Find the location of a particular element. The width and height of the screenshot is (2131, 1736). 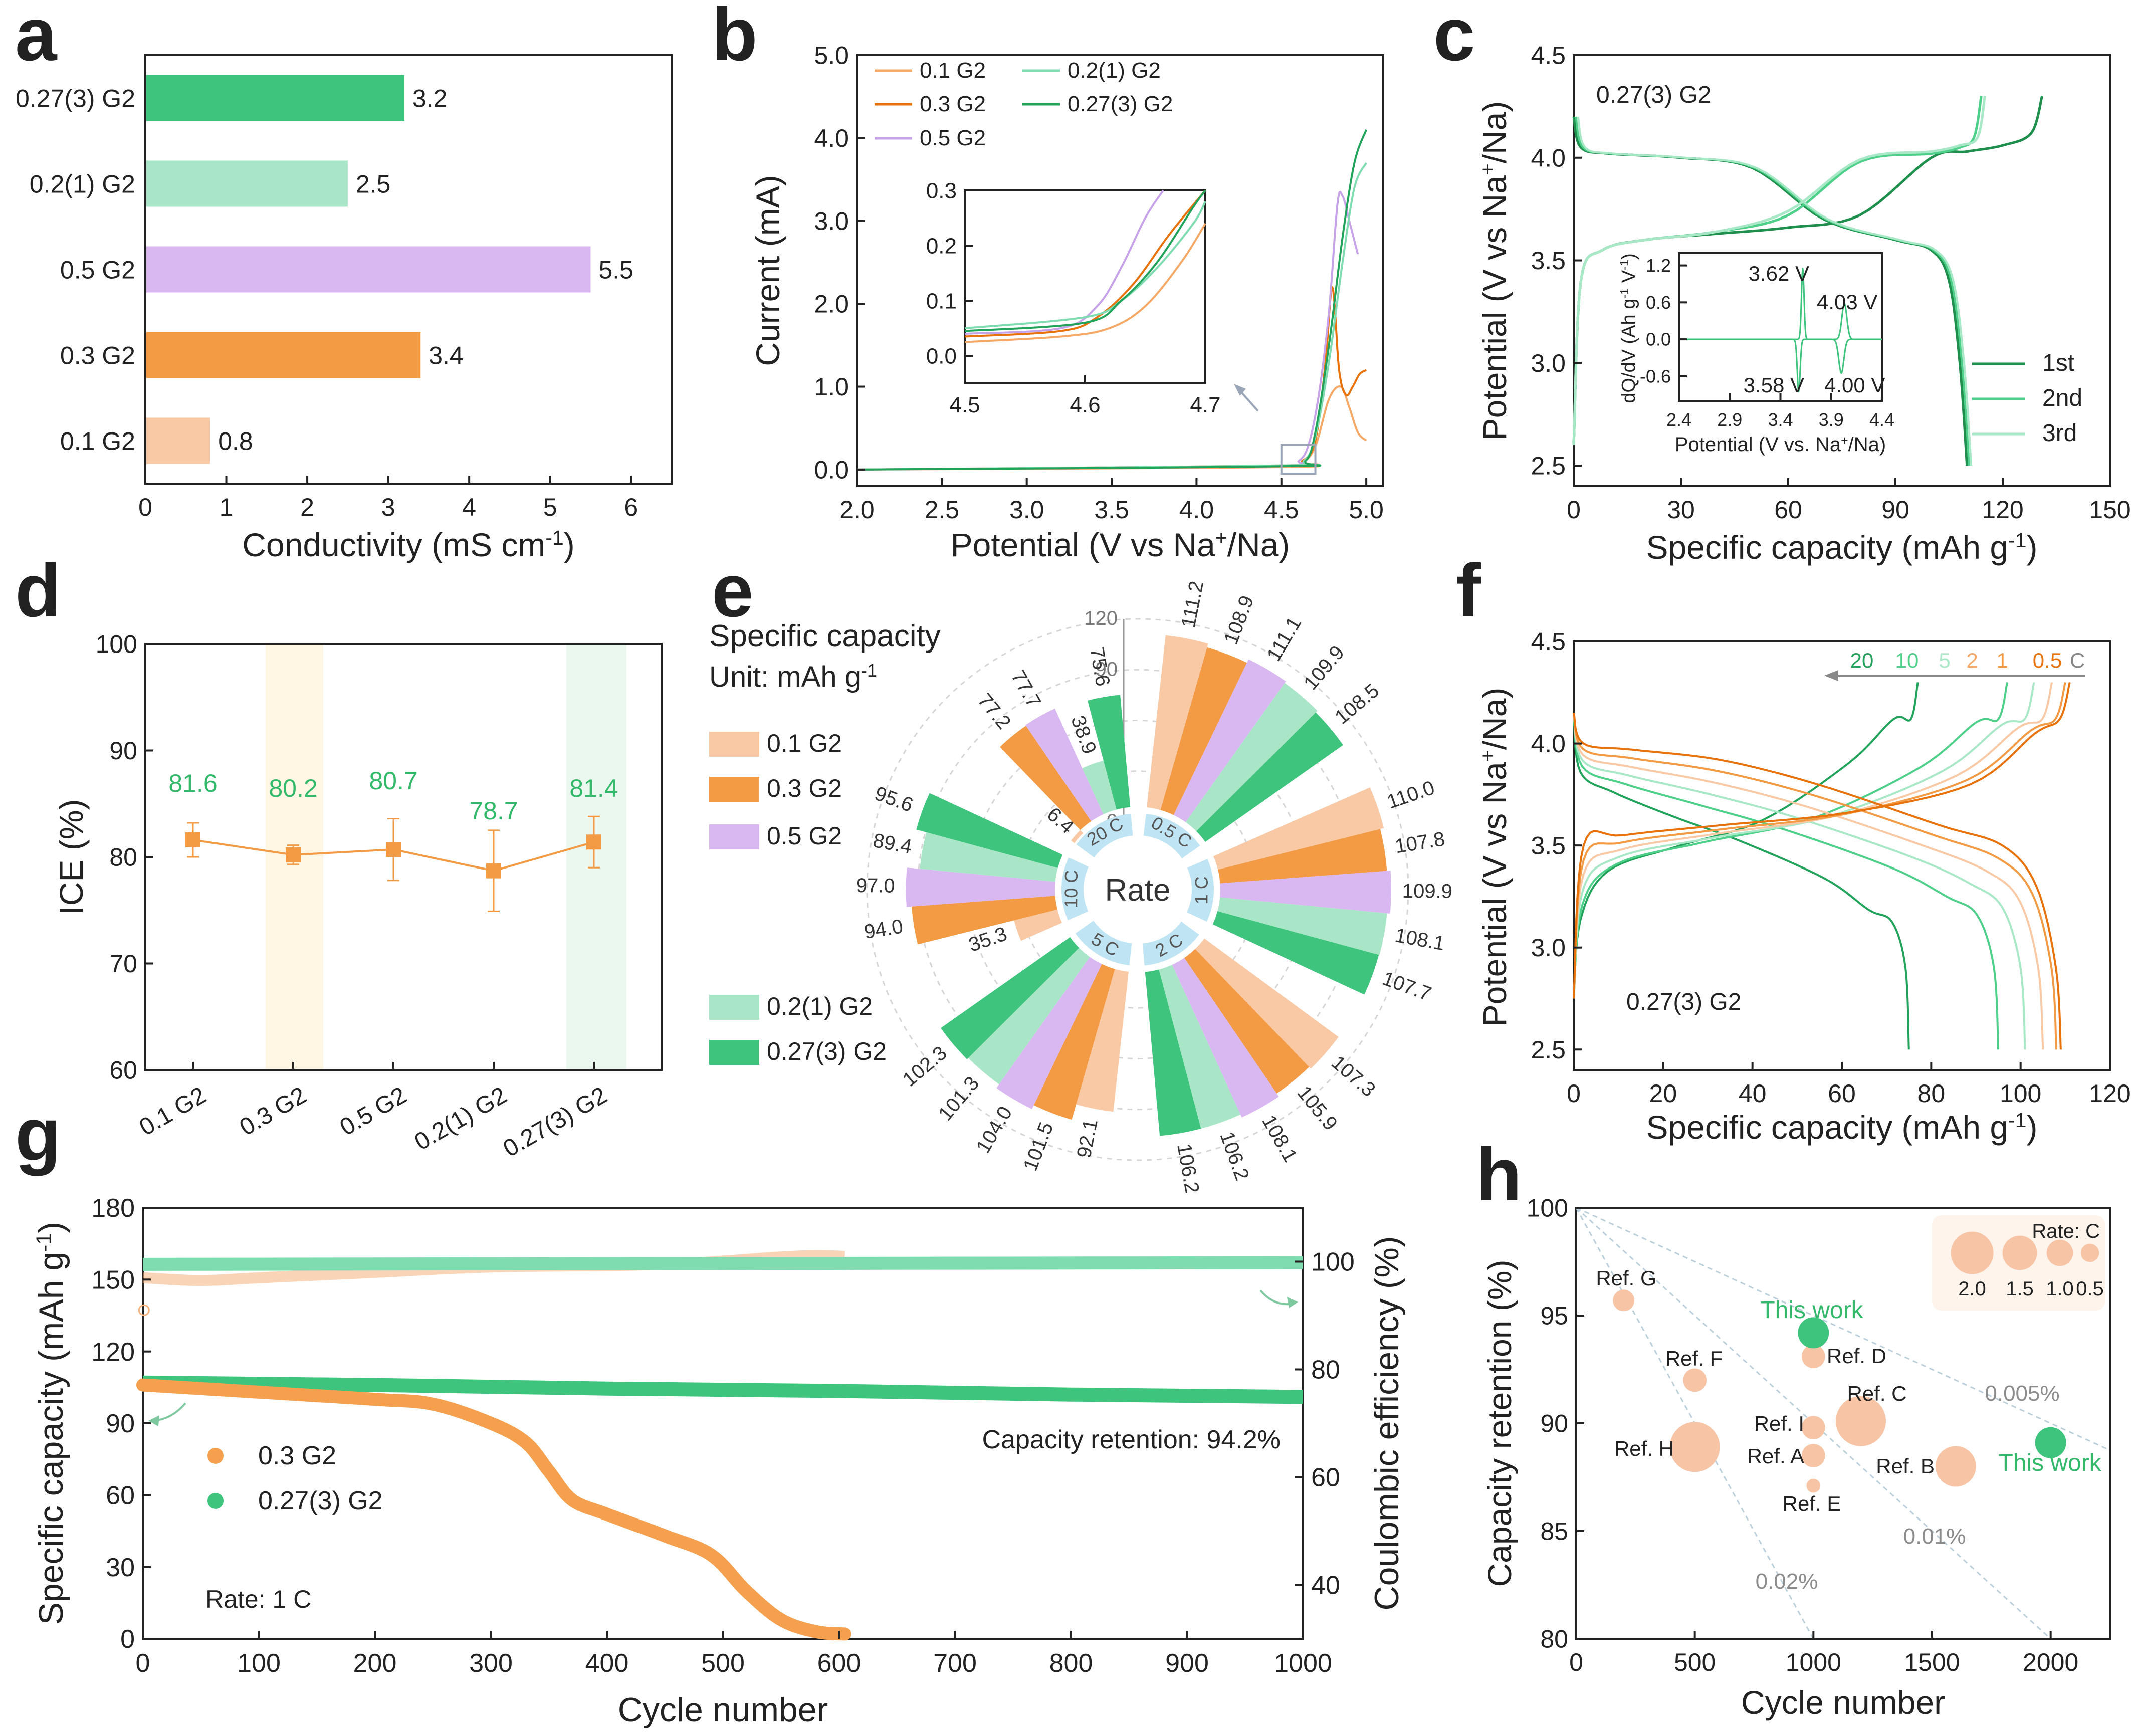

polar-center-label: Rate is located at coordinates (1138, 890).